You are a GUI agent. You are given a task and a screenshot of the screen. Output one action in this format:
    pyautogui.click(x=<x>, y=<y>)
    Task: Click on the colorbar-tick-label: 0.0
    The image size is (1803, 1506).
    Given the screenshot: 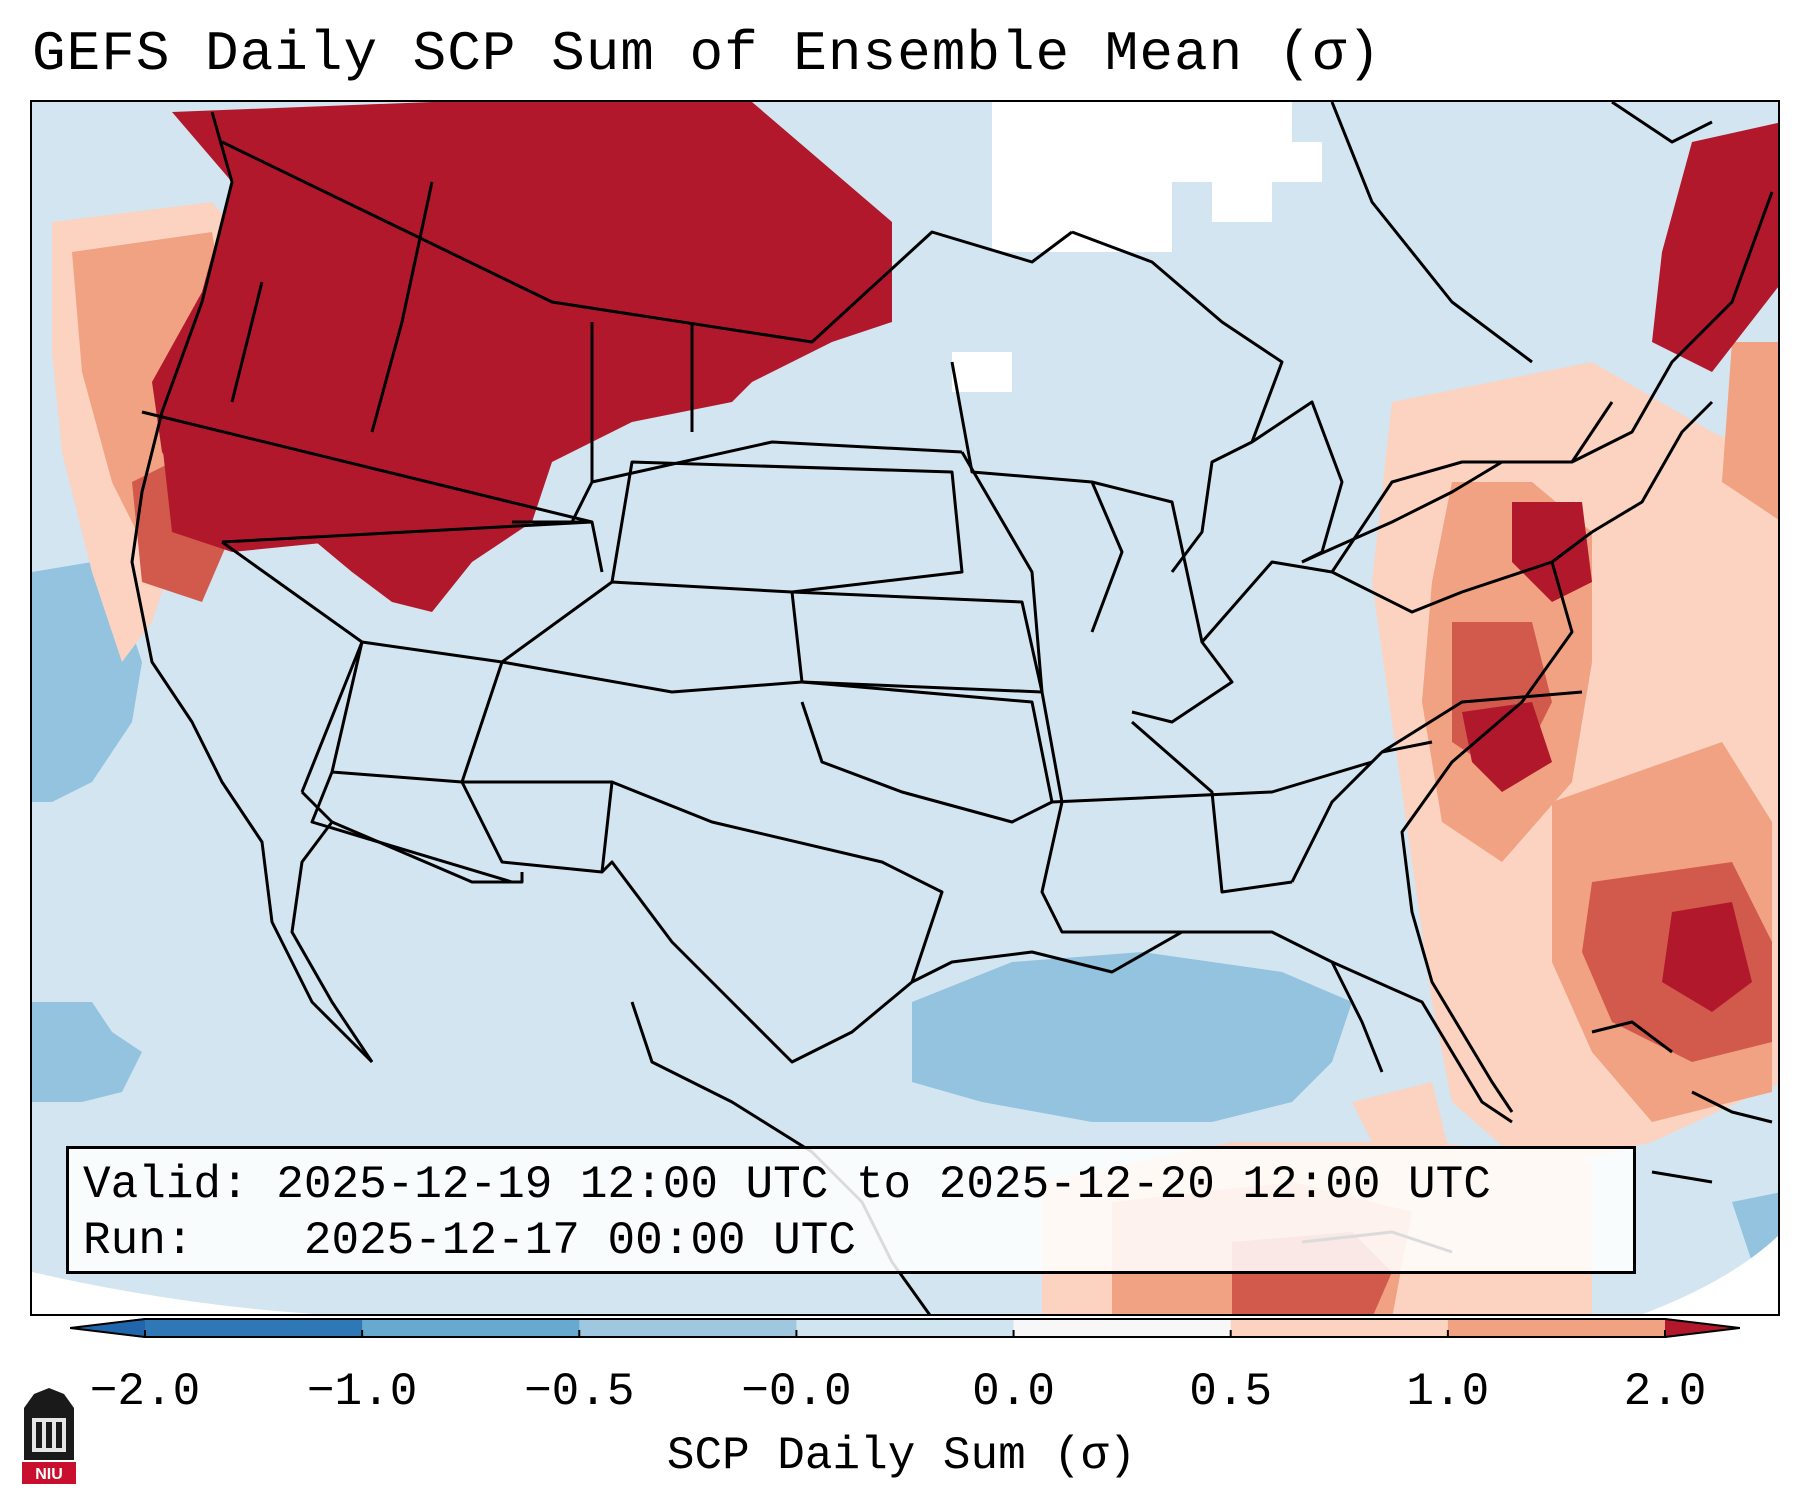 What is the action you would take?
    pyautogui.click(x=1013, y=1392)
    